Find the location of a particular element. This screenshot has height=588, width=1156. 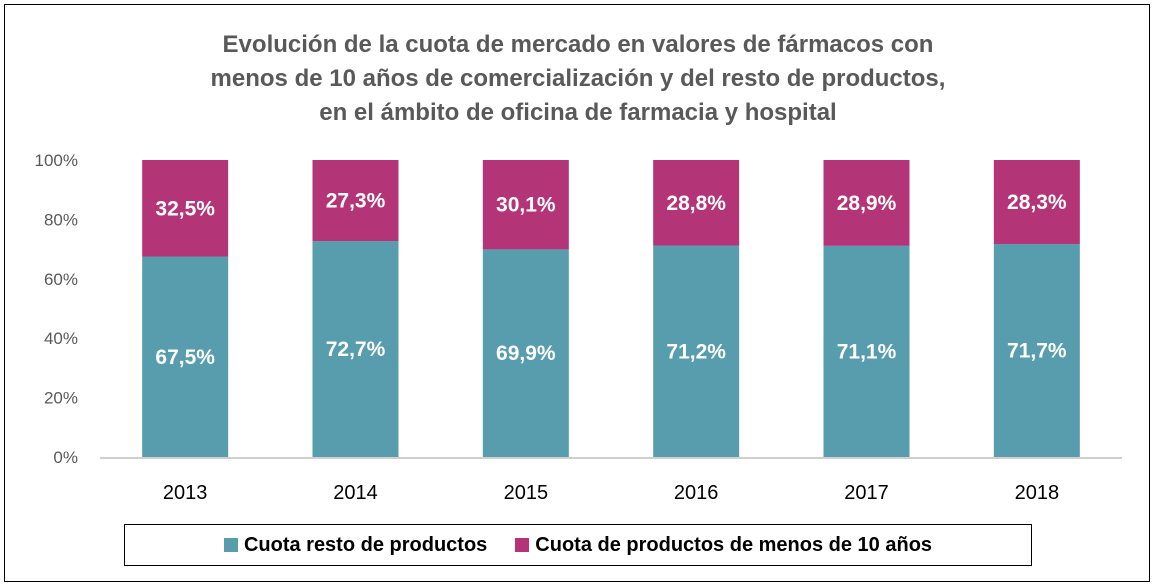

y-tick-label: 0% is located at coordinates (65, 457).